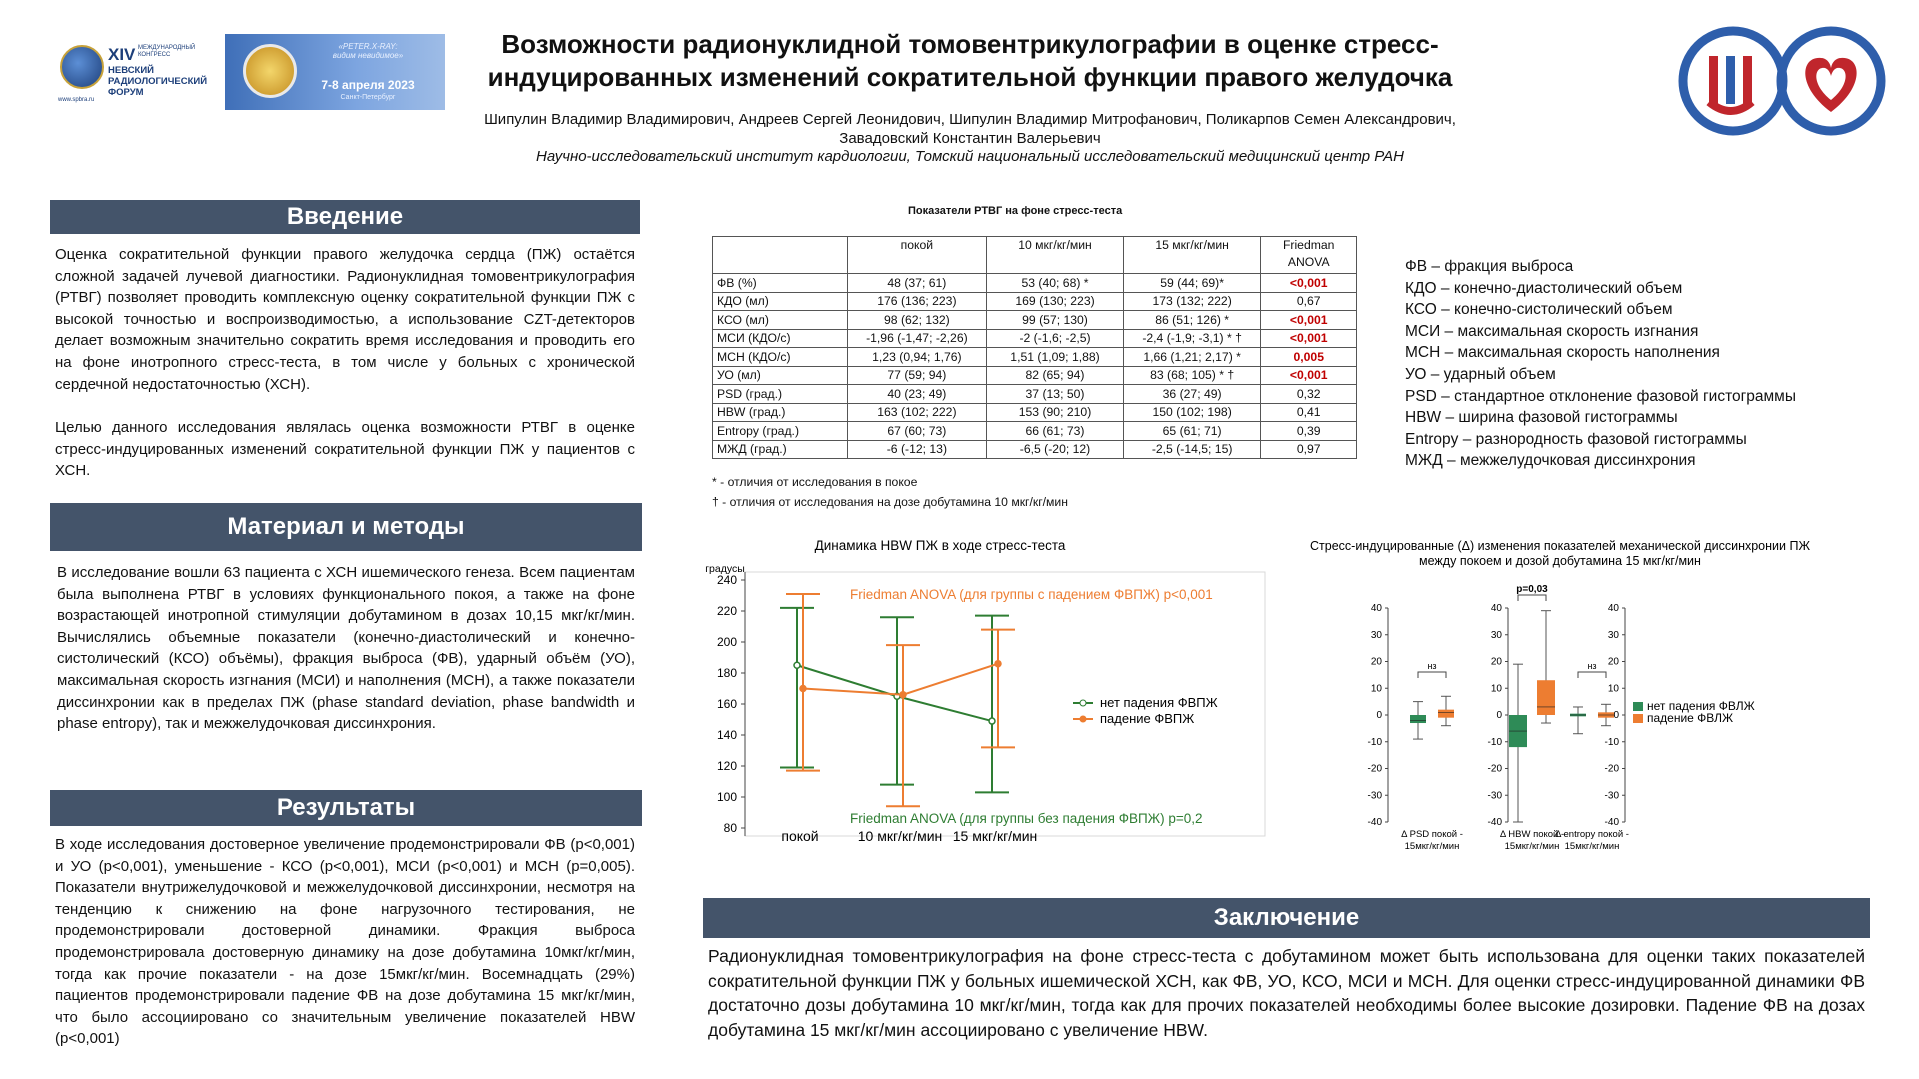 The image size is (1919, 1079). I want to click on legend-label: падение ФВПЖ, so click(1147, 718).